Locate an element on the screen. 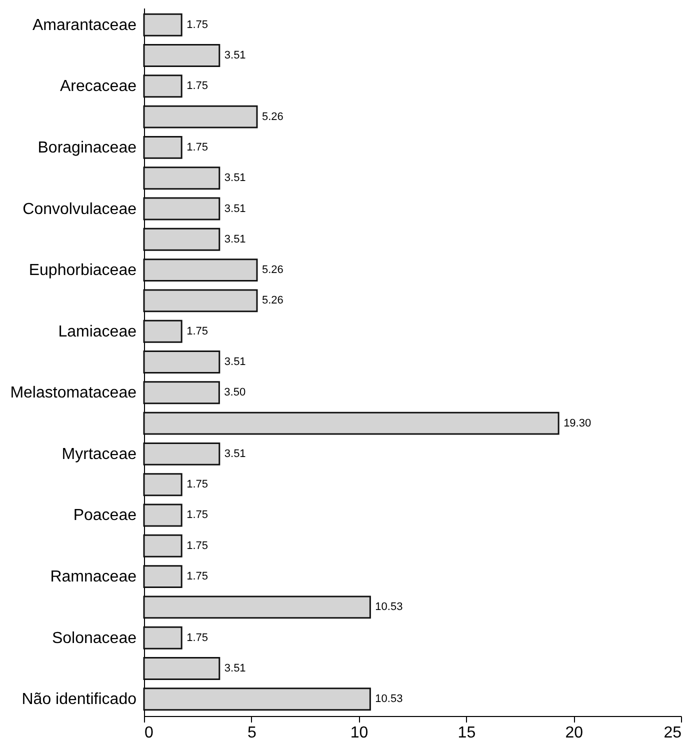 The height and width of the screenshot is (748, 694). x-tick-label: 15 is located at coordinates (467, 733).